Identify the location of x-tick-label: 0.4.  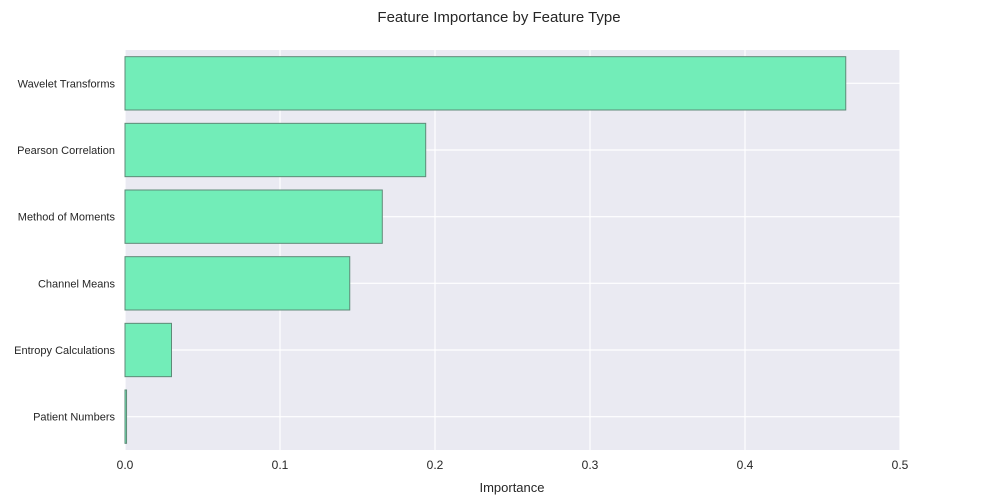
(745, 465).